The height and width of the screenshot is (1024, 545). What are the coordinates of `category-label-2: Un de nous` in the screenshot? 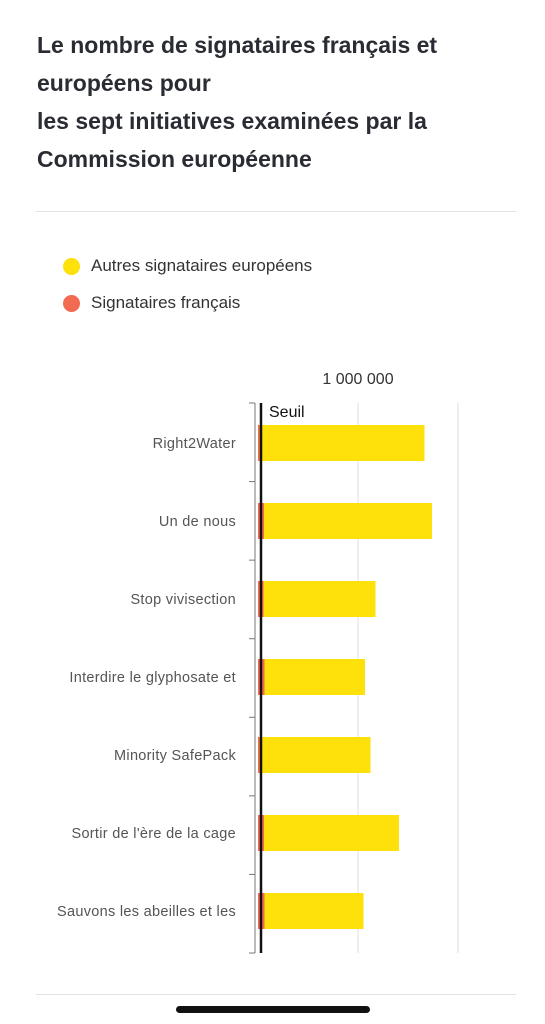 It's located at (197, 522).